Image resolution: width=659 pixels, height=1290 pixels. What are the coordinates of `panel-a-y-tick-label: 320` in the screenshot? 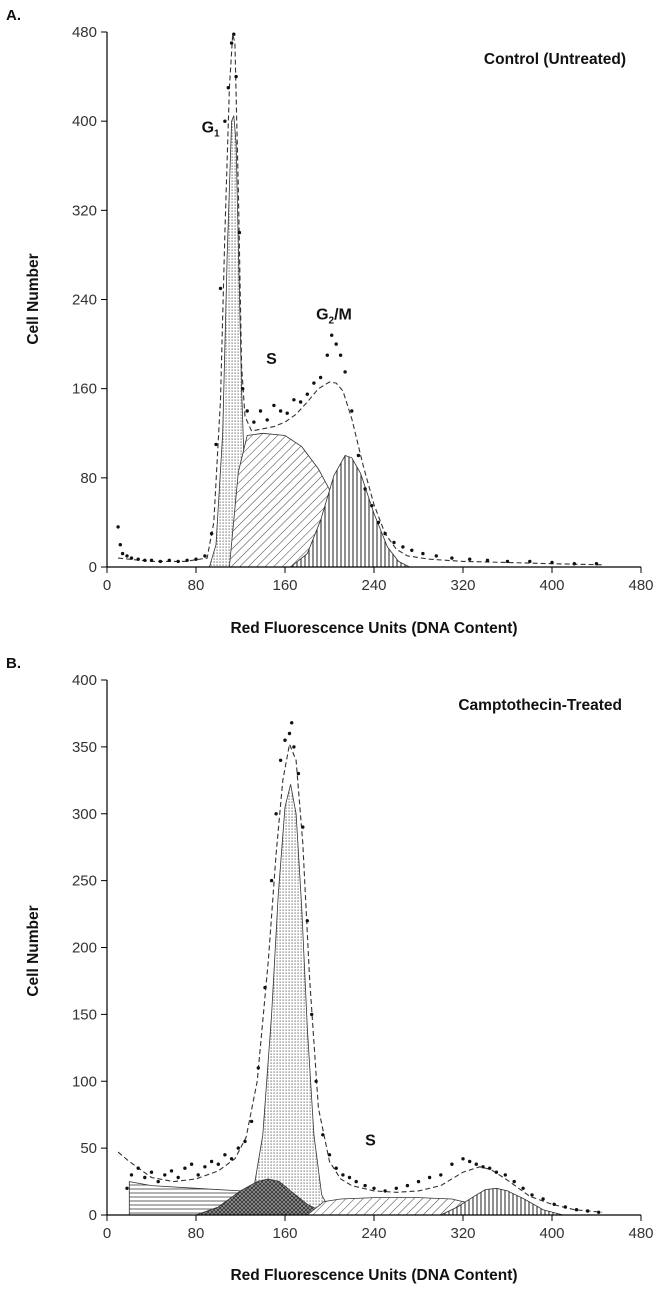 It's located at (84, 210).